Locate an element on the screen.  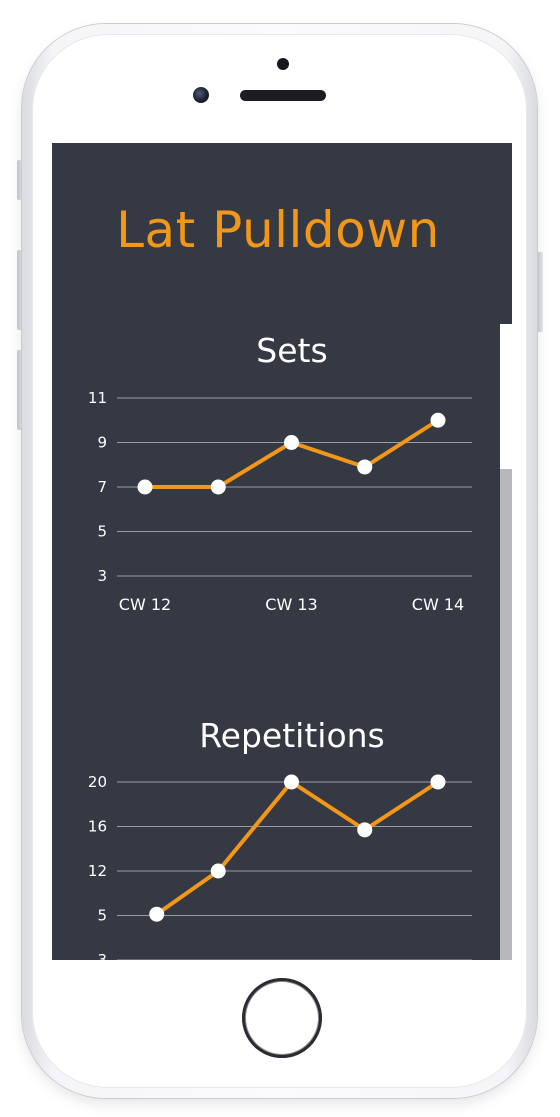
y-tick-label: 20 is located at coordinates (97, 782).